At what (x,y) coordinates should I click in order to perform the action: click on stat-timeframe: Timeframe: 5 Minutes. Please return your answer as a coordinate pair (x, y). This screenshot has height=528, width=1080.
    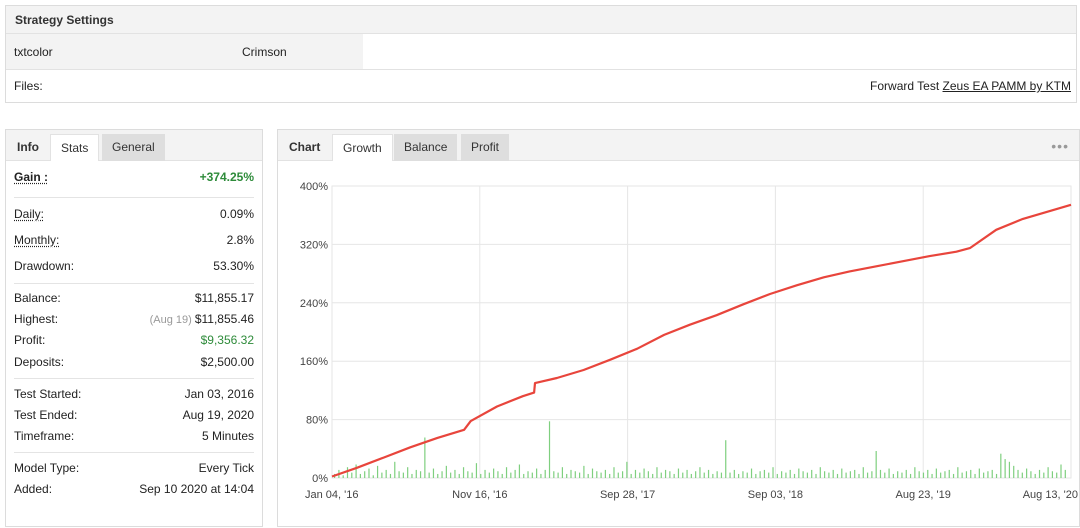
    Looking at the image, I should click on (134, 438).